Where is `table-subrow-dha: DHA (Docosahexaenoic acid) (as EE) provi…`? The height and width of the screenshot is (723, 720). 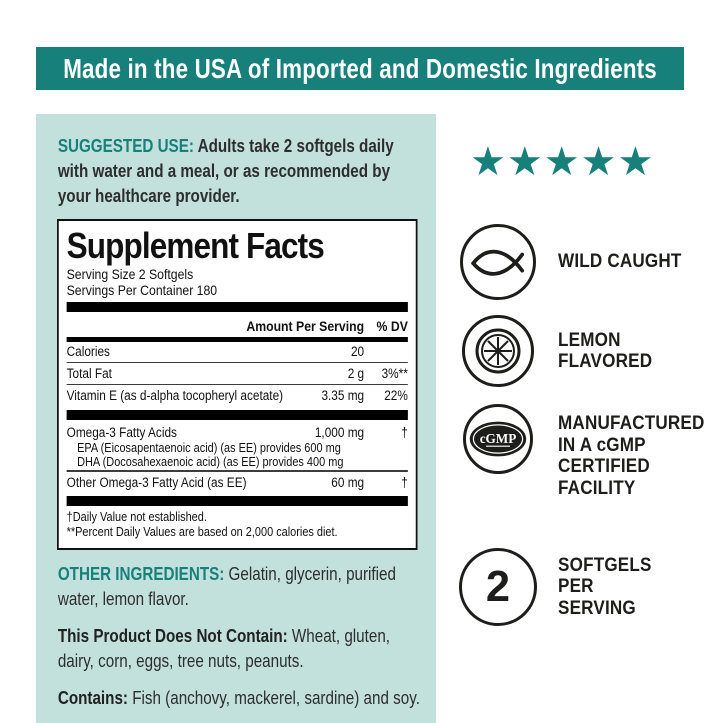
table-subrow-dha: DHA (Docosahexaenoic acid) (as EE) provi… is located at coordinates (210, 462).